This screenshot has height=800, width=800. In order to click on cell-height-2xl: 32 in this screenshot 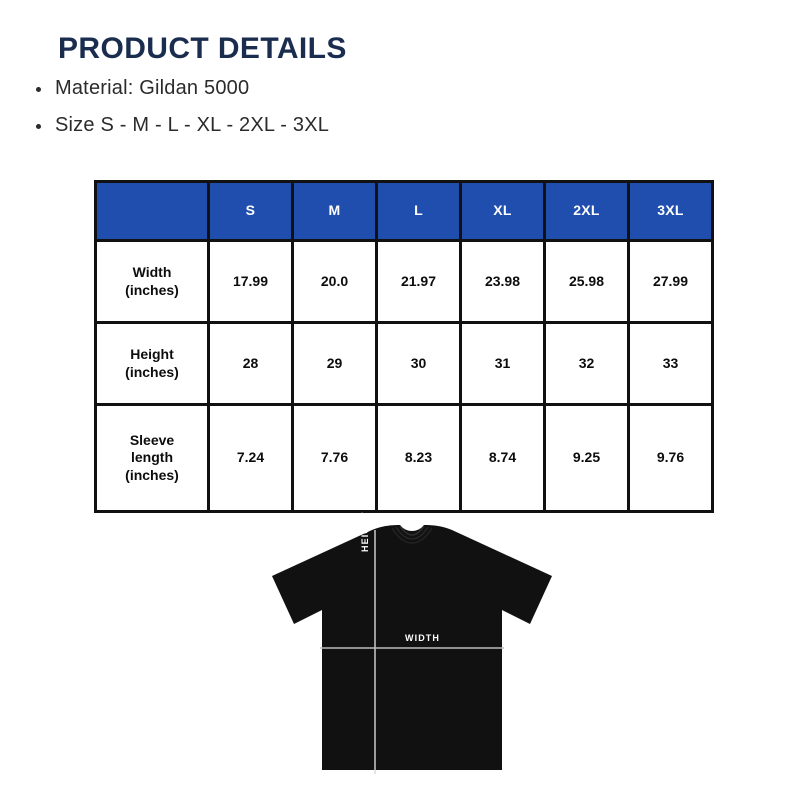, I will do `click(586, 363)`.